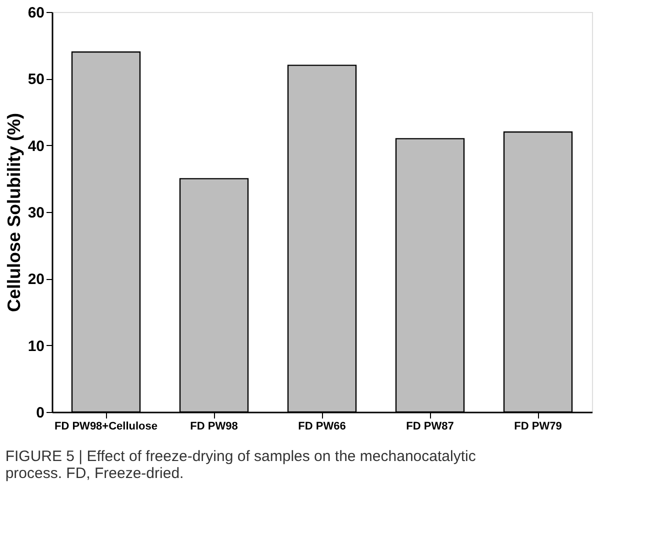 The image size is (651, 546). What do you see at coordinates (36, 13) in the screenshot?
I see `y-tick-label: 60` at bounding box center [36, 13].